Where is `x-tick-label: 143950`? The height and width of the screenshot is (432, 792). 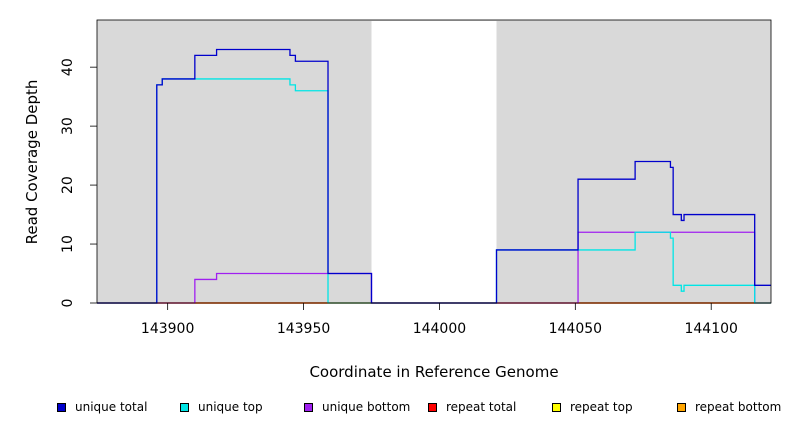
x-tick-label: 143950 is located at coordinates (303, 329).